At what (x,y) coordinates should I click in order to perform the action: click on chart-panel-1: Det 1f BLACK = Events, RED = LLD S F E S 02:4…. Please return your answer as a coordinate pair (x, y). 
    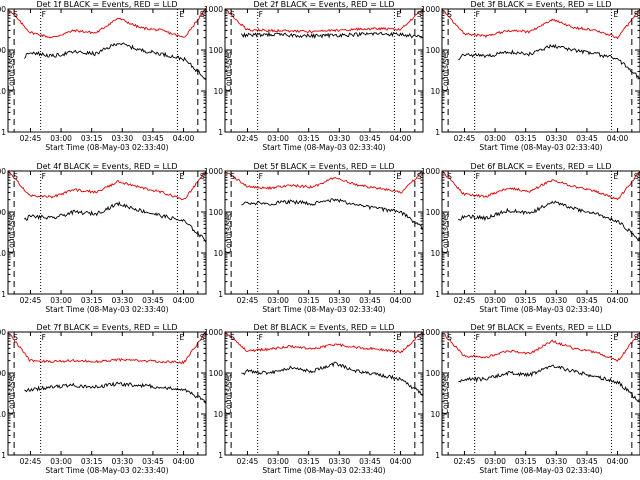
    Looking at the image, I should click on (103, 76).